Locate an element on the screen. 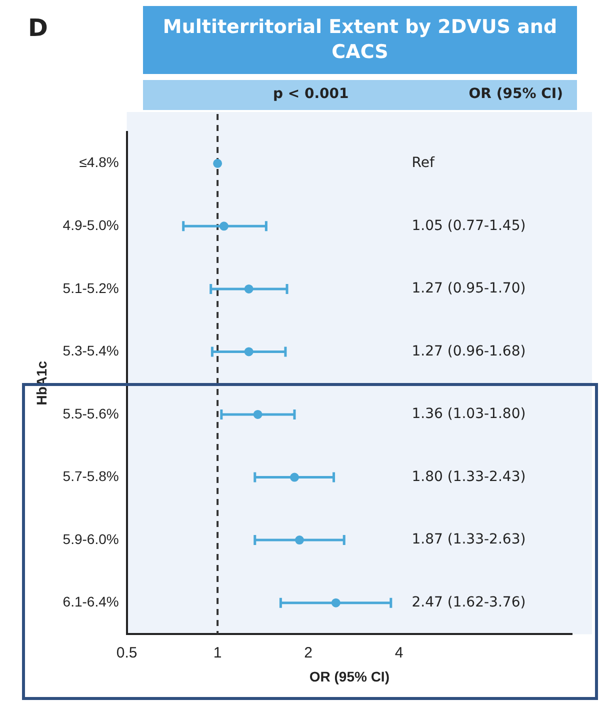  x-axis-title: OR (95% CI) is located at coordinates (349, 676).